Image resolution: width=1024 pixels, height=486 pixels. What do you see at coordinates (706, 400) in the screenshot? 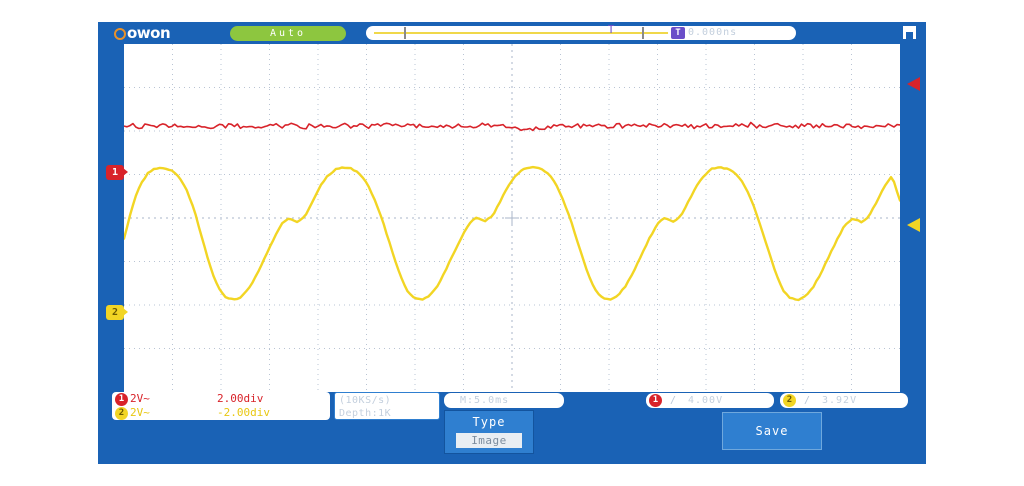
I see `channel-1-trigger-level: 4.00V` at bounding box center [706, 400].